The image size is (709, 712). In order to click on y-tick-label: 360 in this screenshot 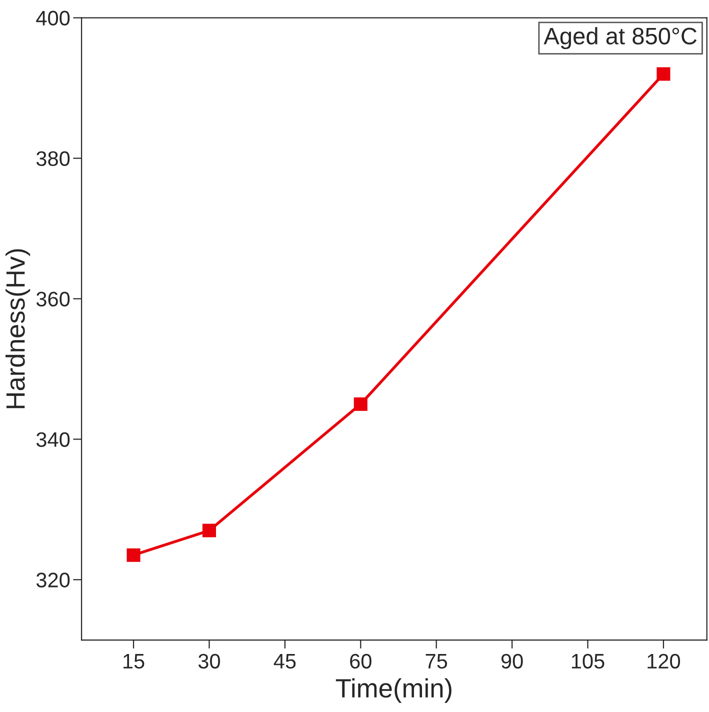, I will do `click(53, 299)`.